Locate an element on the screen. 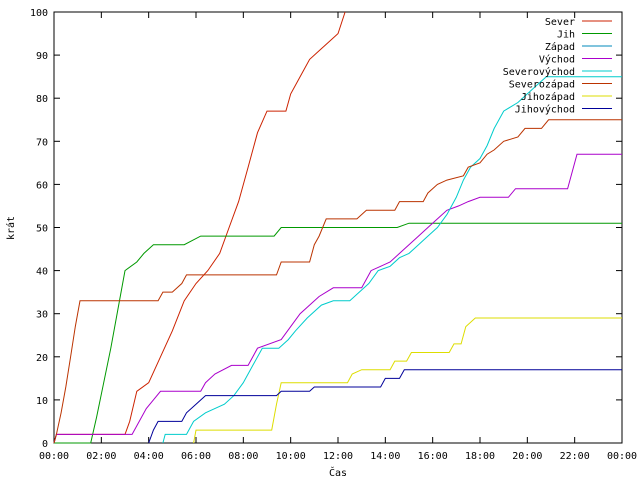 The height and width of the screenshot is (480, 640). legend-label: Severozápad is located at coordinates (542, 85).